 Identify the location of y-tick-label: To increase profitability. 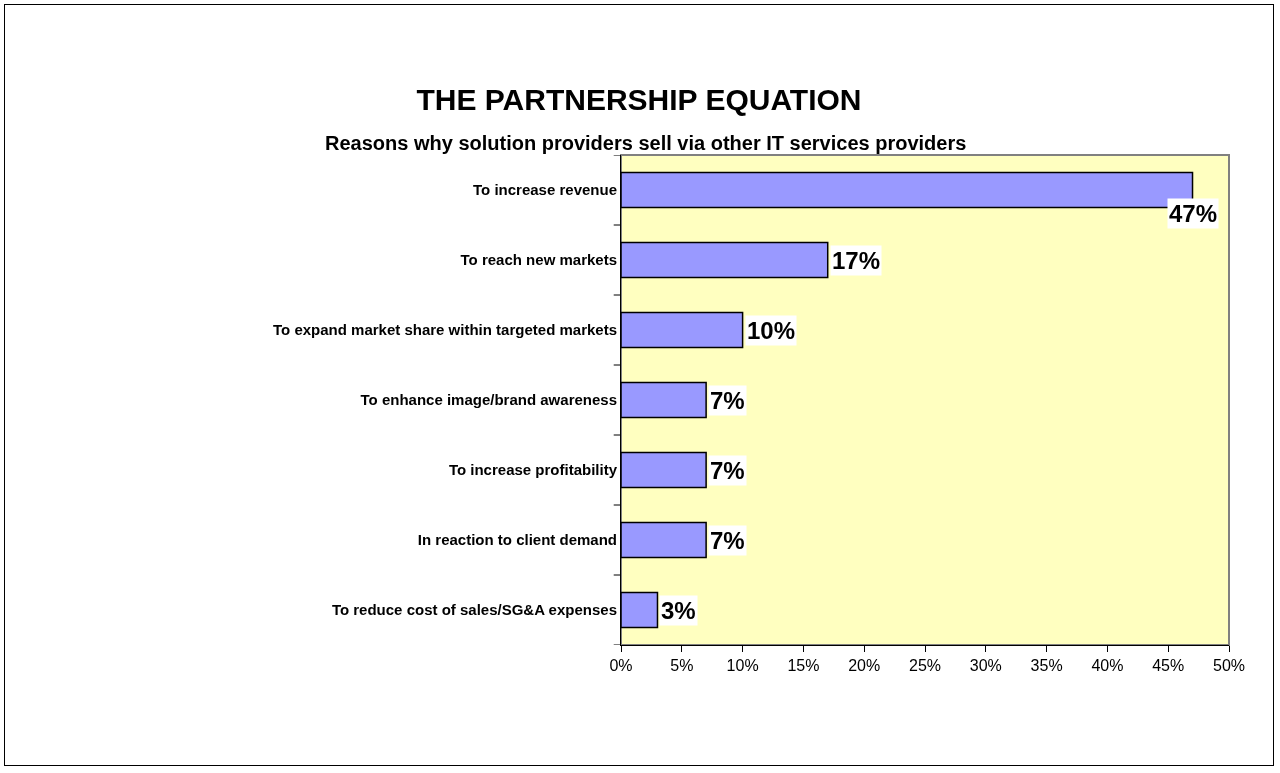
(533, 470).